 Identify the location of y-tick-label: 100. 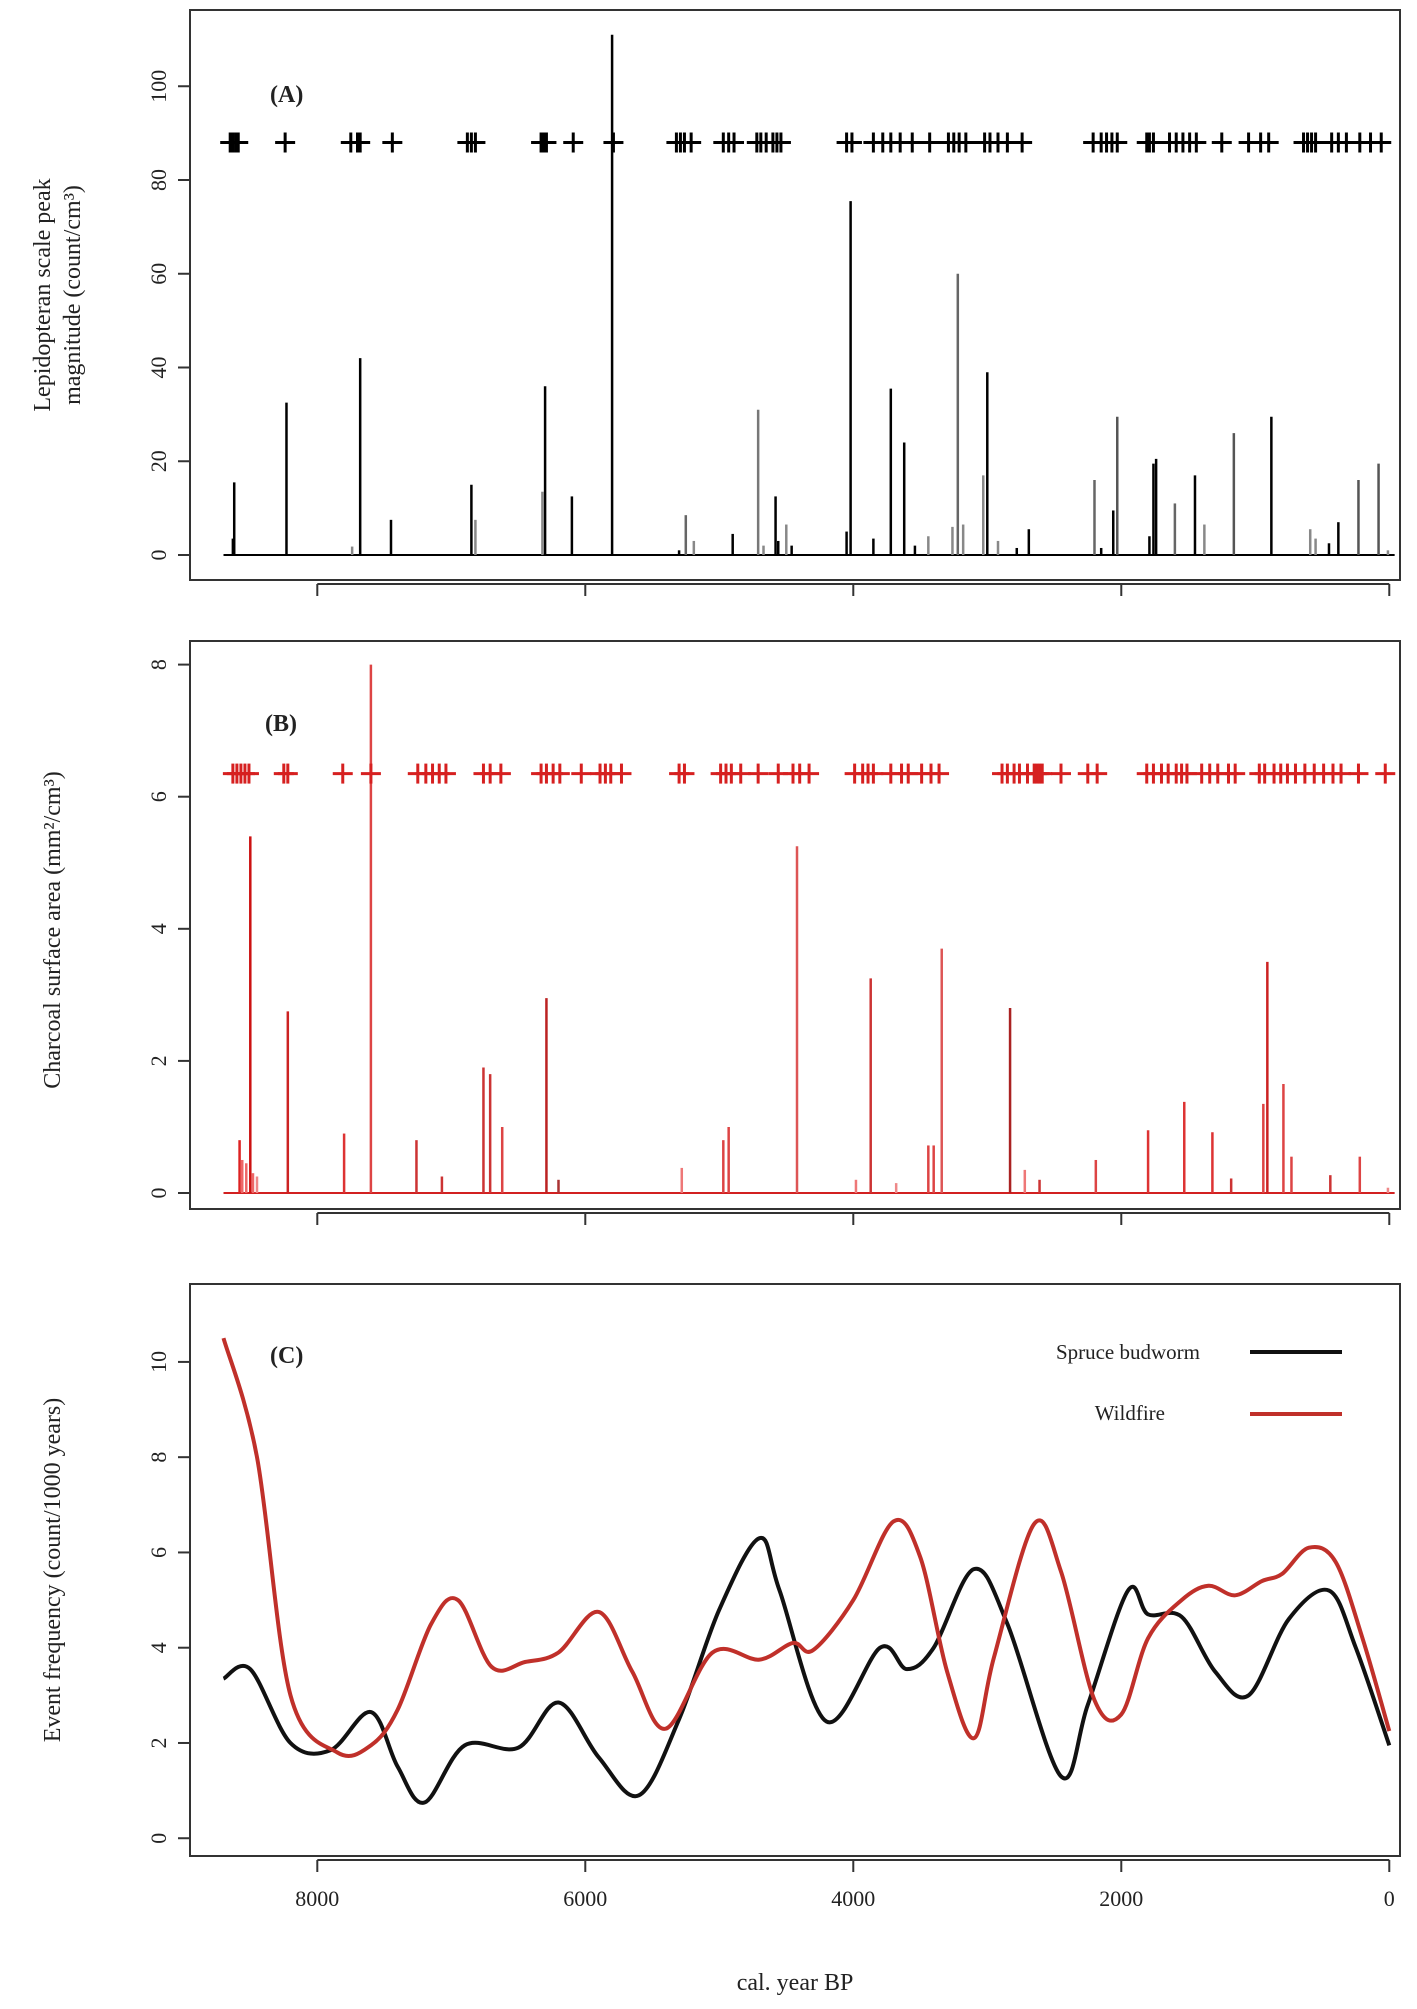
(158, 86).